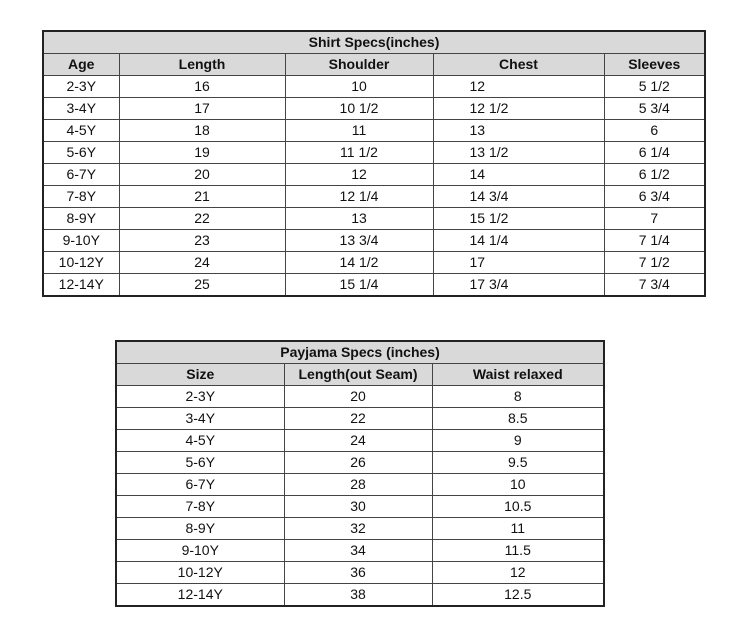 The width and height of the screenshot is (738, 620). What do you see at coordinates (654, 218) in the screenshot?
I see `cell-sleeves: 7` at bounding box center [654, 218].